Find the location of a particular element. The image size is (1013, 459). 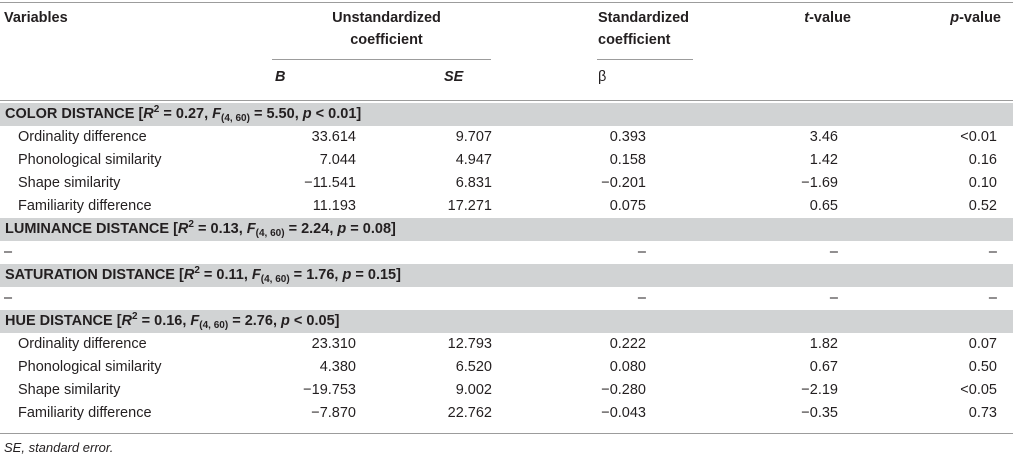

cell-beta: −0.280 is located at coordinates (623, 390).